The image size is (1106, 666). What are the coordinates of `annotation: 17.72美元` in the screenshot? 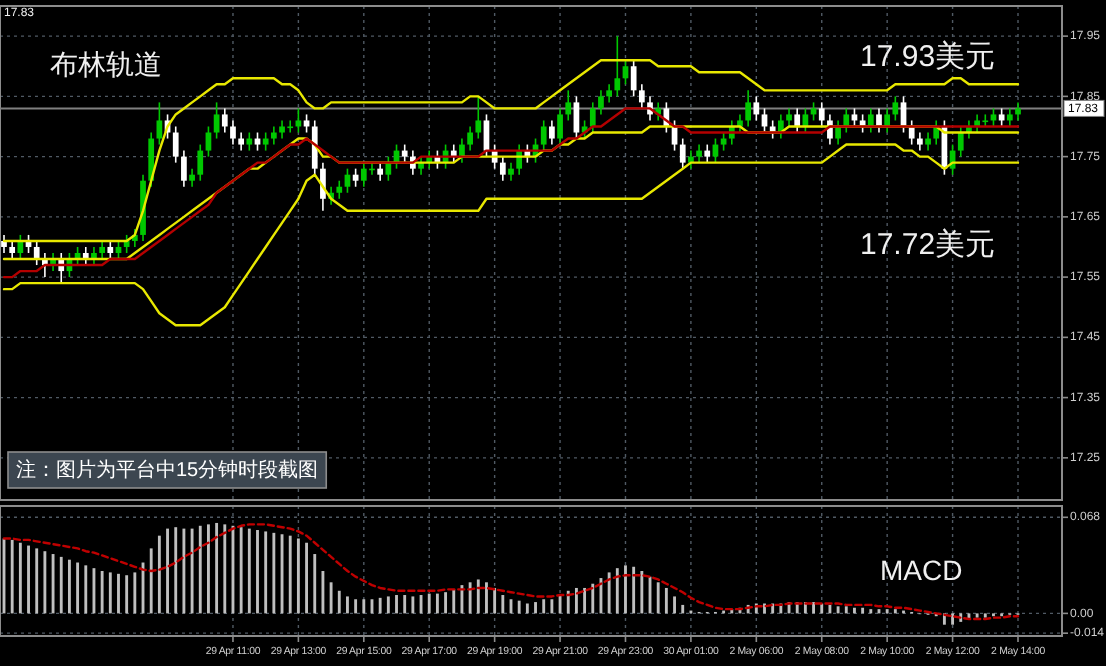 It's located at (928, 245).